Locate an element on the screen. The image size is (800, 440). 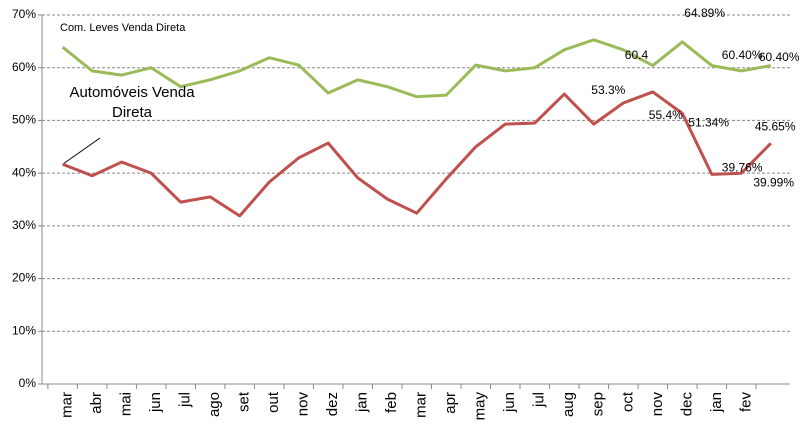
y-tick-label: 20% is located at coordinates (24, 278).